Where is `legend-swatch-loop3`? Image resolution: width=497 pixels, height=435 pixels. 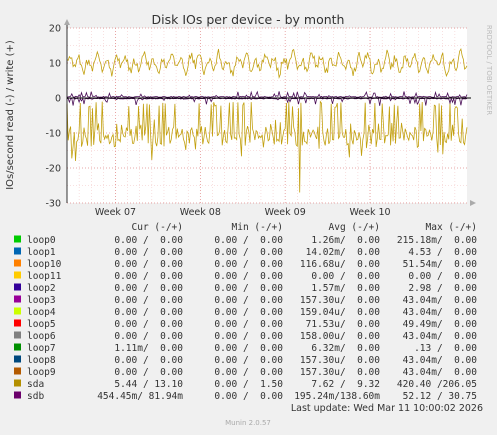 legend-swatch-loop3 is located at coordinates (17, 299).